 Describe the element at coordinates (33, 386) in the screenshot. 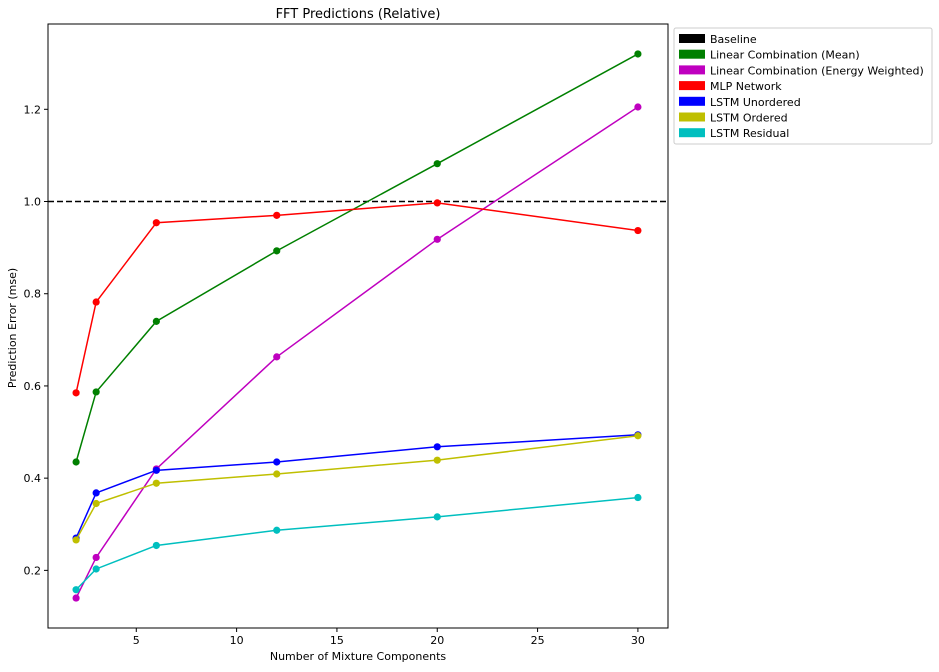

I see `y-tick-label-0.6: 0.6` at that location.